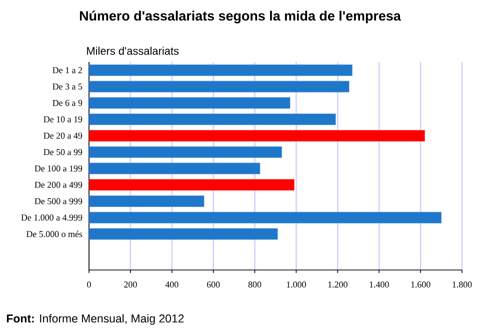 The image size is (480, 331). I want to click on y-tick-label: De 1.000 a 4.999, so click(51, 217).